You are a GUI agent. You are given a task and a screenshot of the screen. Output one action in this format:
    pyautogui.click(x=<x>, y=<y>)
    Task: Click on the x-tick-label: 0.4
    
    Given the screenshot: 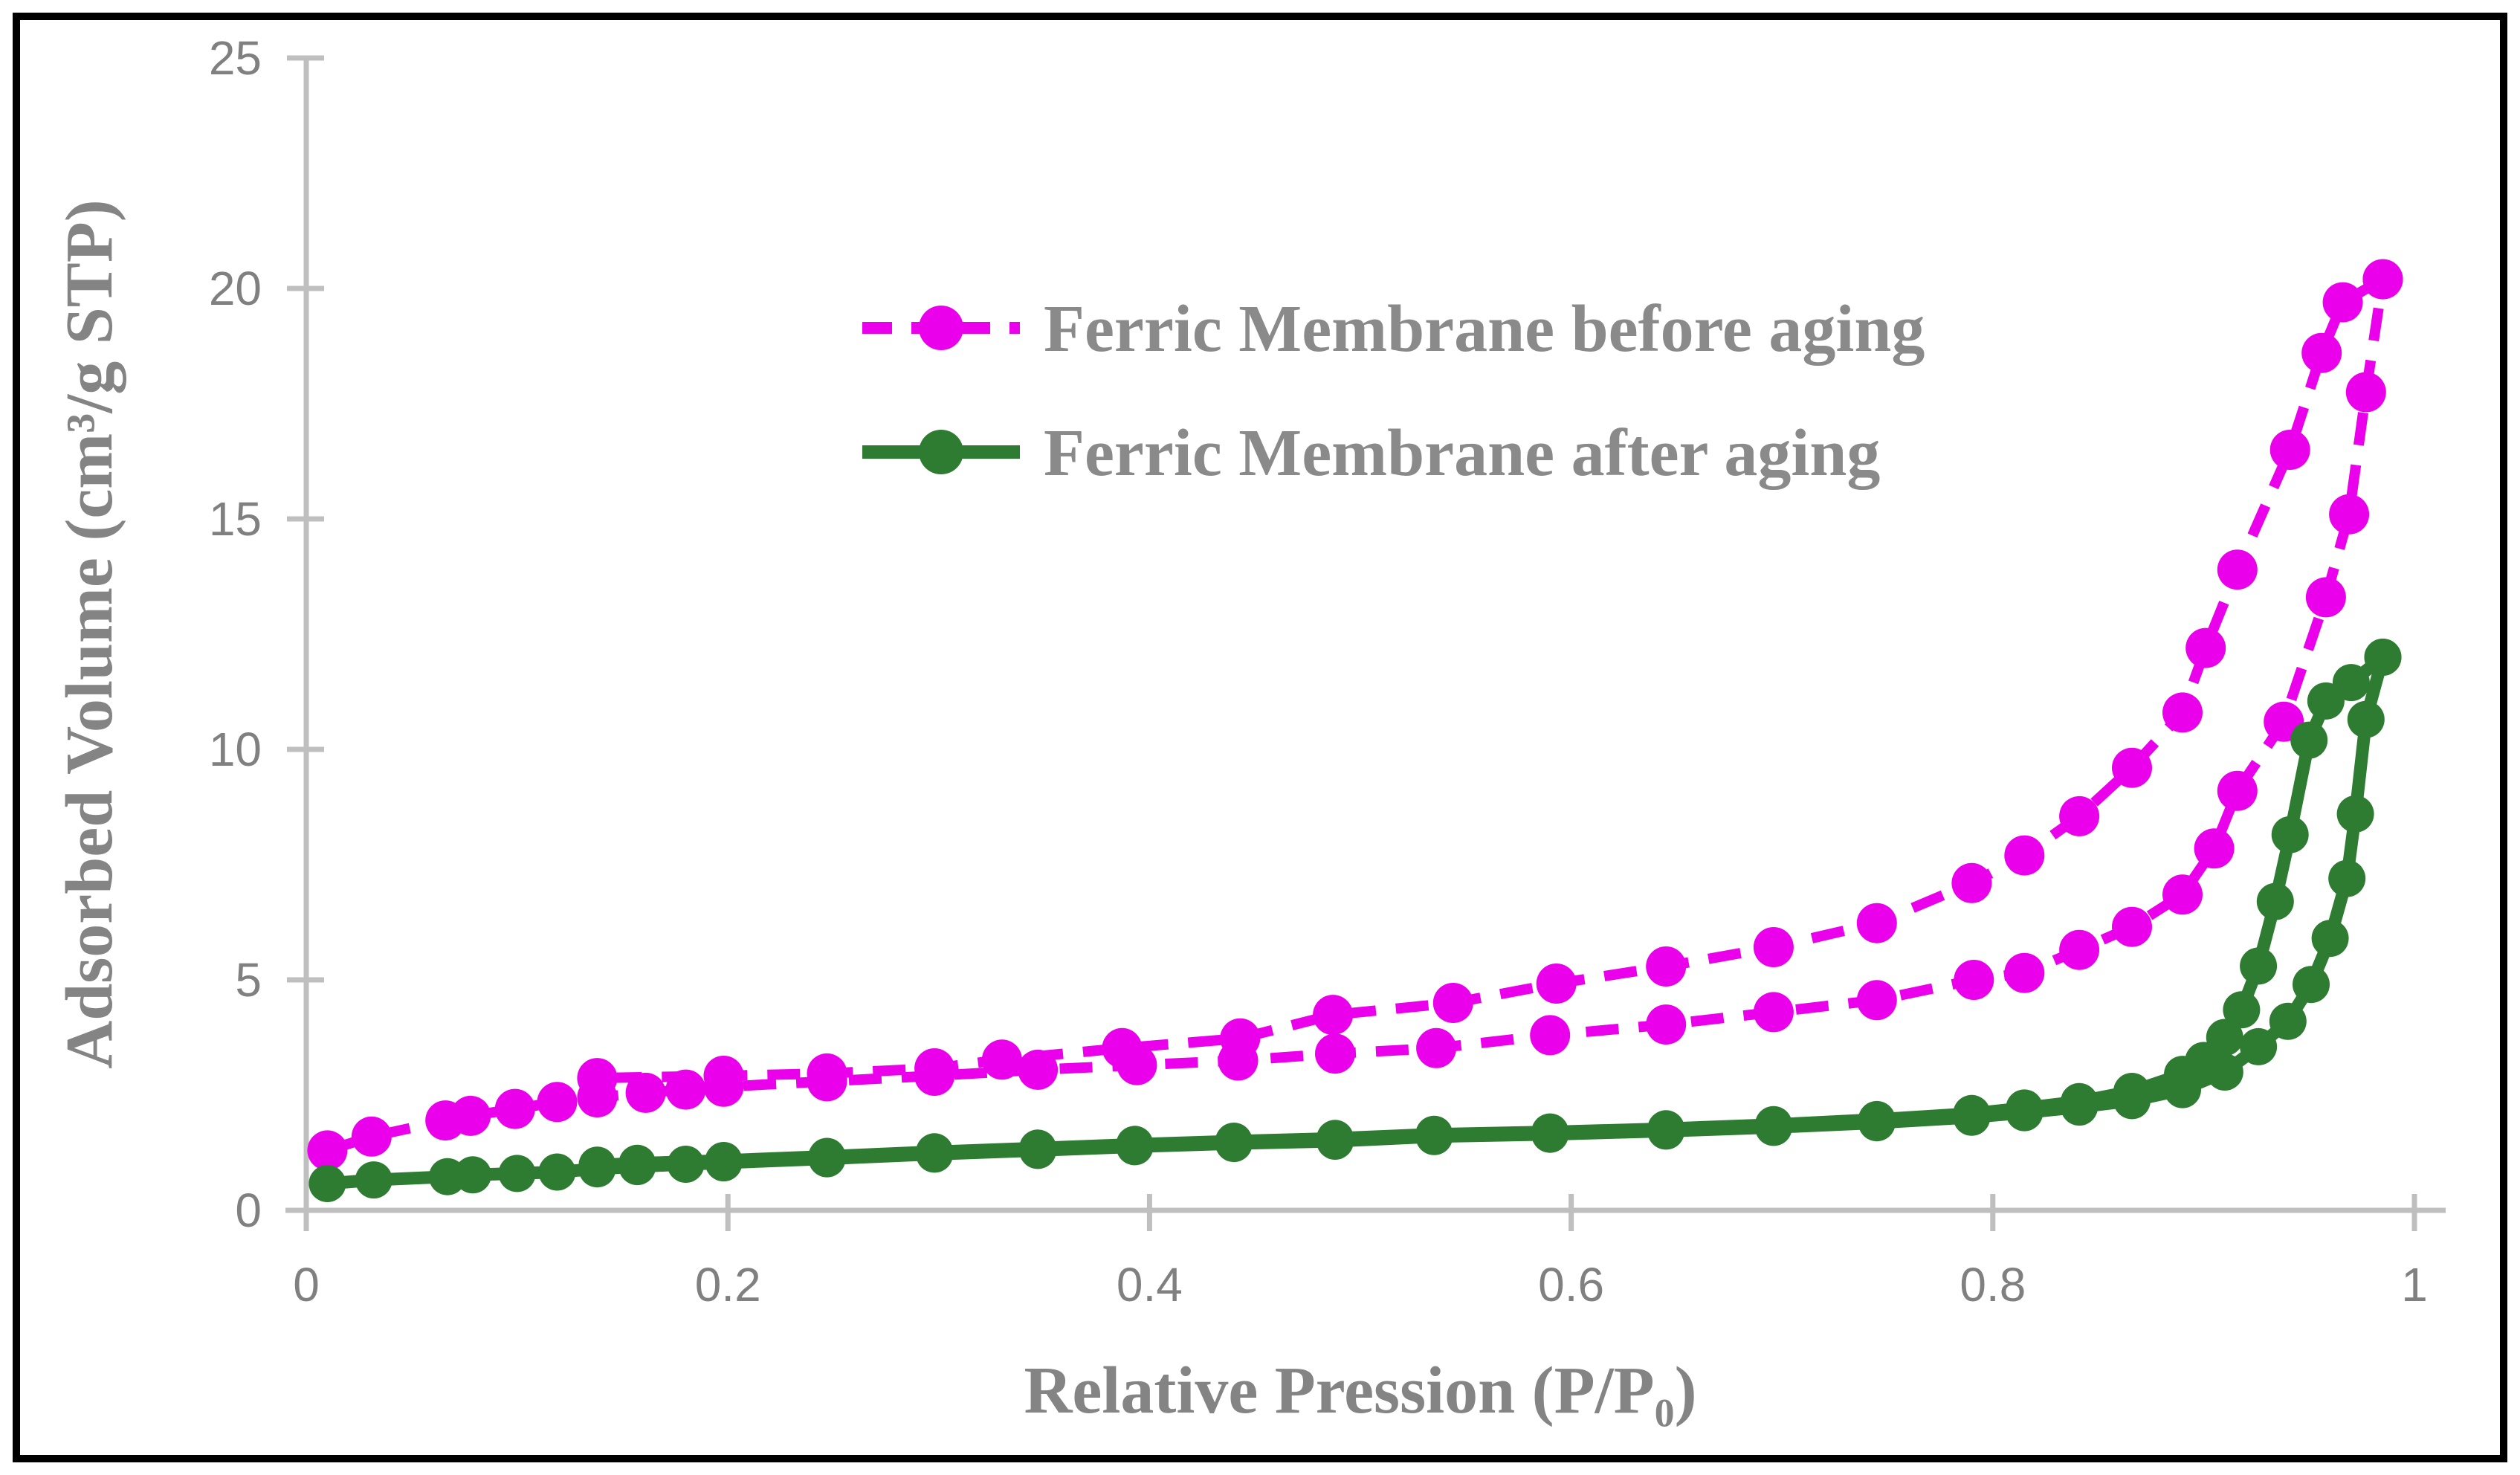 What is the action you would take?
    pyautogui.click(x=1150, y=1284)
    